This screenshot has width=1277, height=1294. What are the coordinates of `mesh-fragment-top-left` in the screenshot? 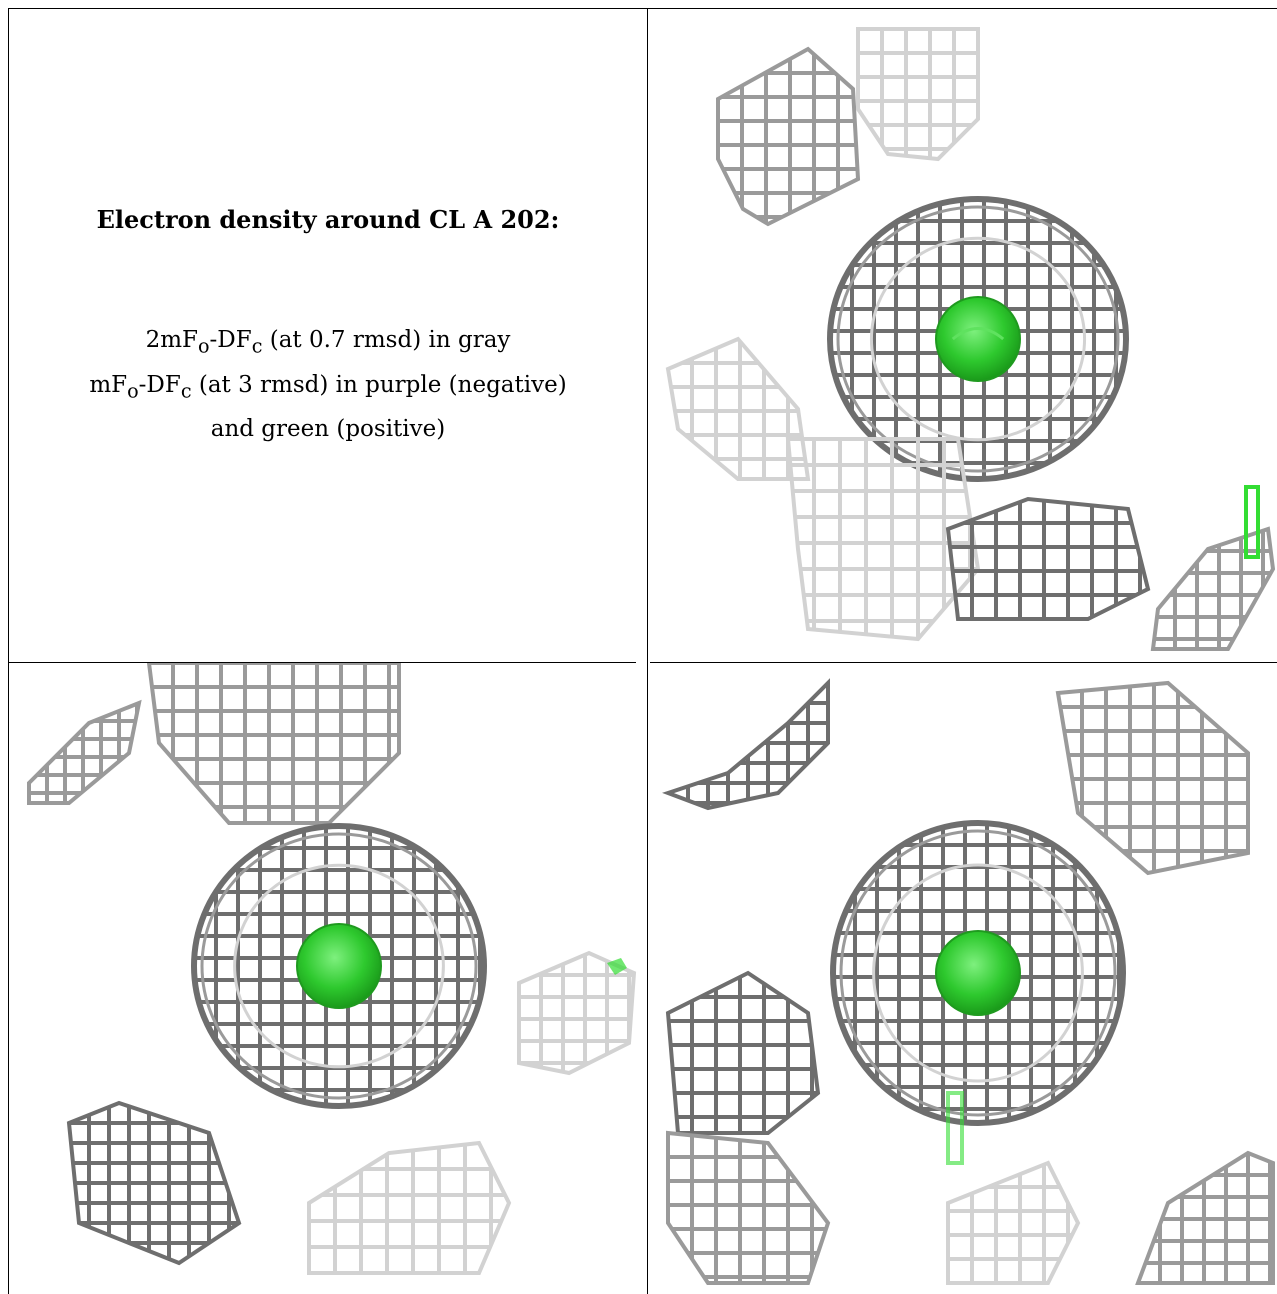 It's located at (84, 752).